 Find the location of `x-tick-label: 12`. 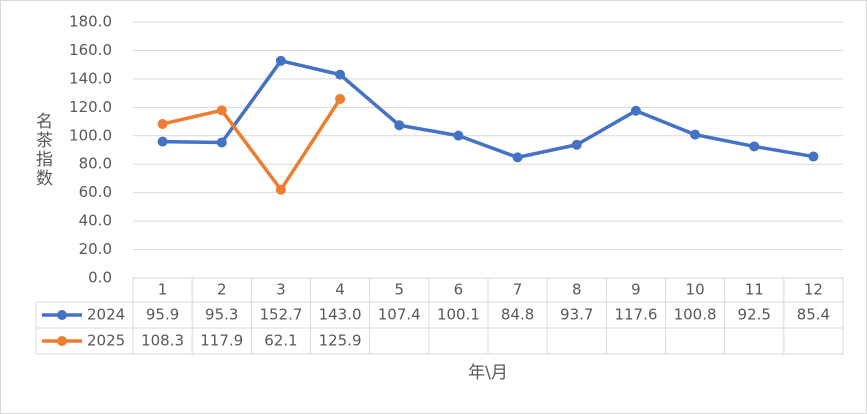

x-tick-label: 12 is located at coordinates (813, 290).